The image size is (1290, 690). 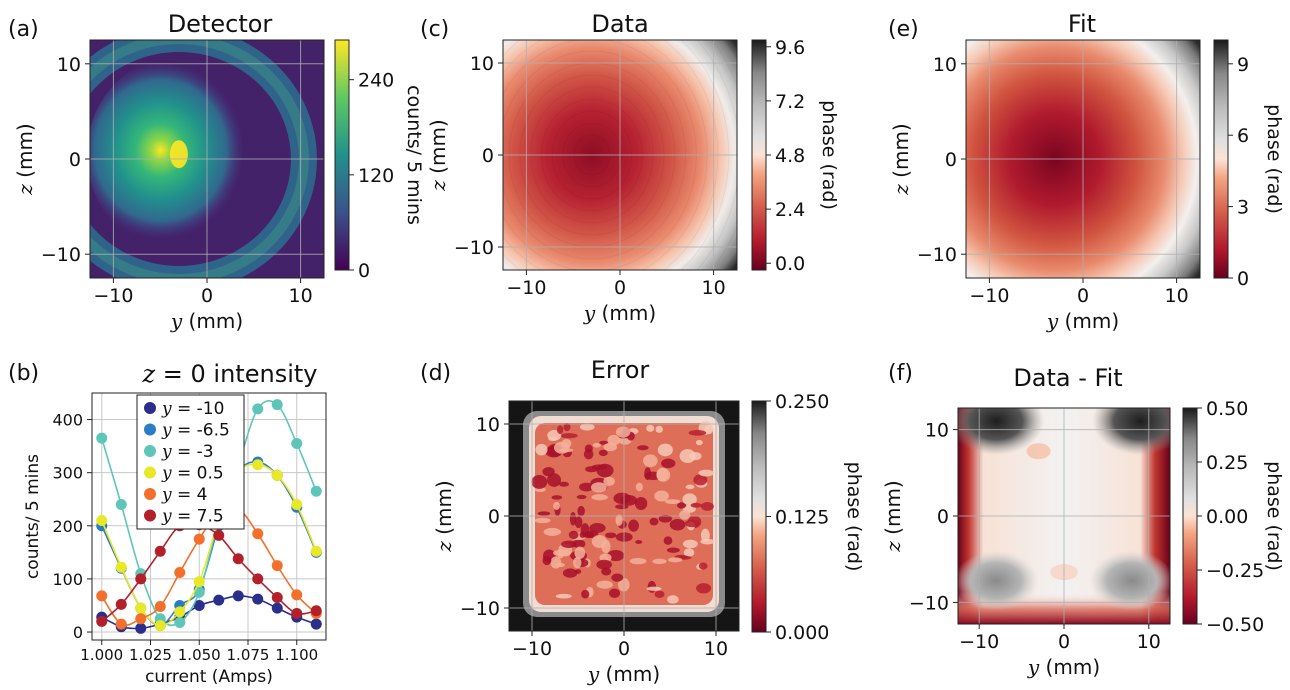 What do you see at coordinates (23, 373) in the screenshot?
I see `panel-label: (b)` at bounding box center [23, 373].